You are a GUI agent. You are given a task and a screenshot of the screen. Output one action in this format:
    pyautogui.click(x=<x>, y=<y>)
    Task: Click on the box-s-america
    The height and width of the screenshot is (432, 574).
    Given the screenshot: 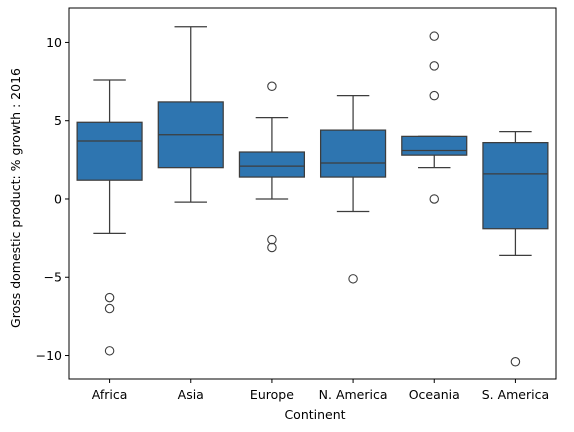 What is the action you would take?
    pyautogui.click(x=515, y=185)
    